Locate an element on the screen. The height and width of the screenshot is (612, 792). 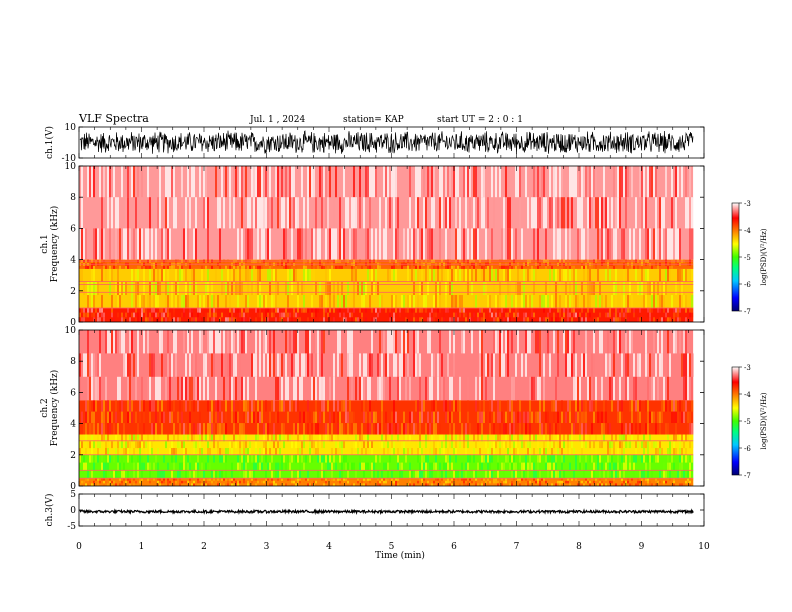
cb1-tick-label: -6 is located at coordinates (747, 285).